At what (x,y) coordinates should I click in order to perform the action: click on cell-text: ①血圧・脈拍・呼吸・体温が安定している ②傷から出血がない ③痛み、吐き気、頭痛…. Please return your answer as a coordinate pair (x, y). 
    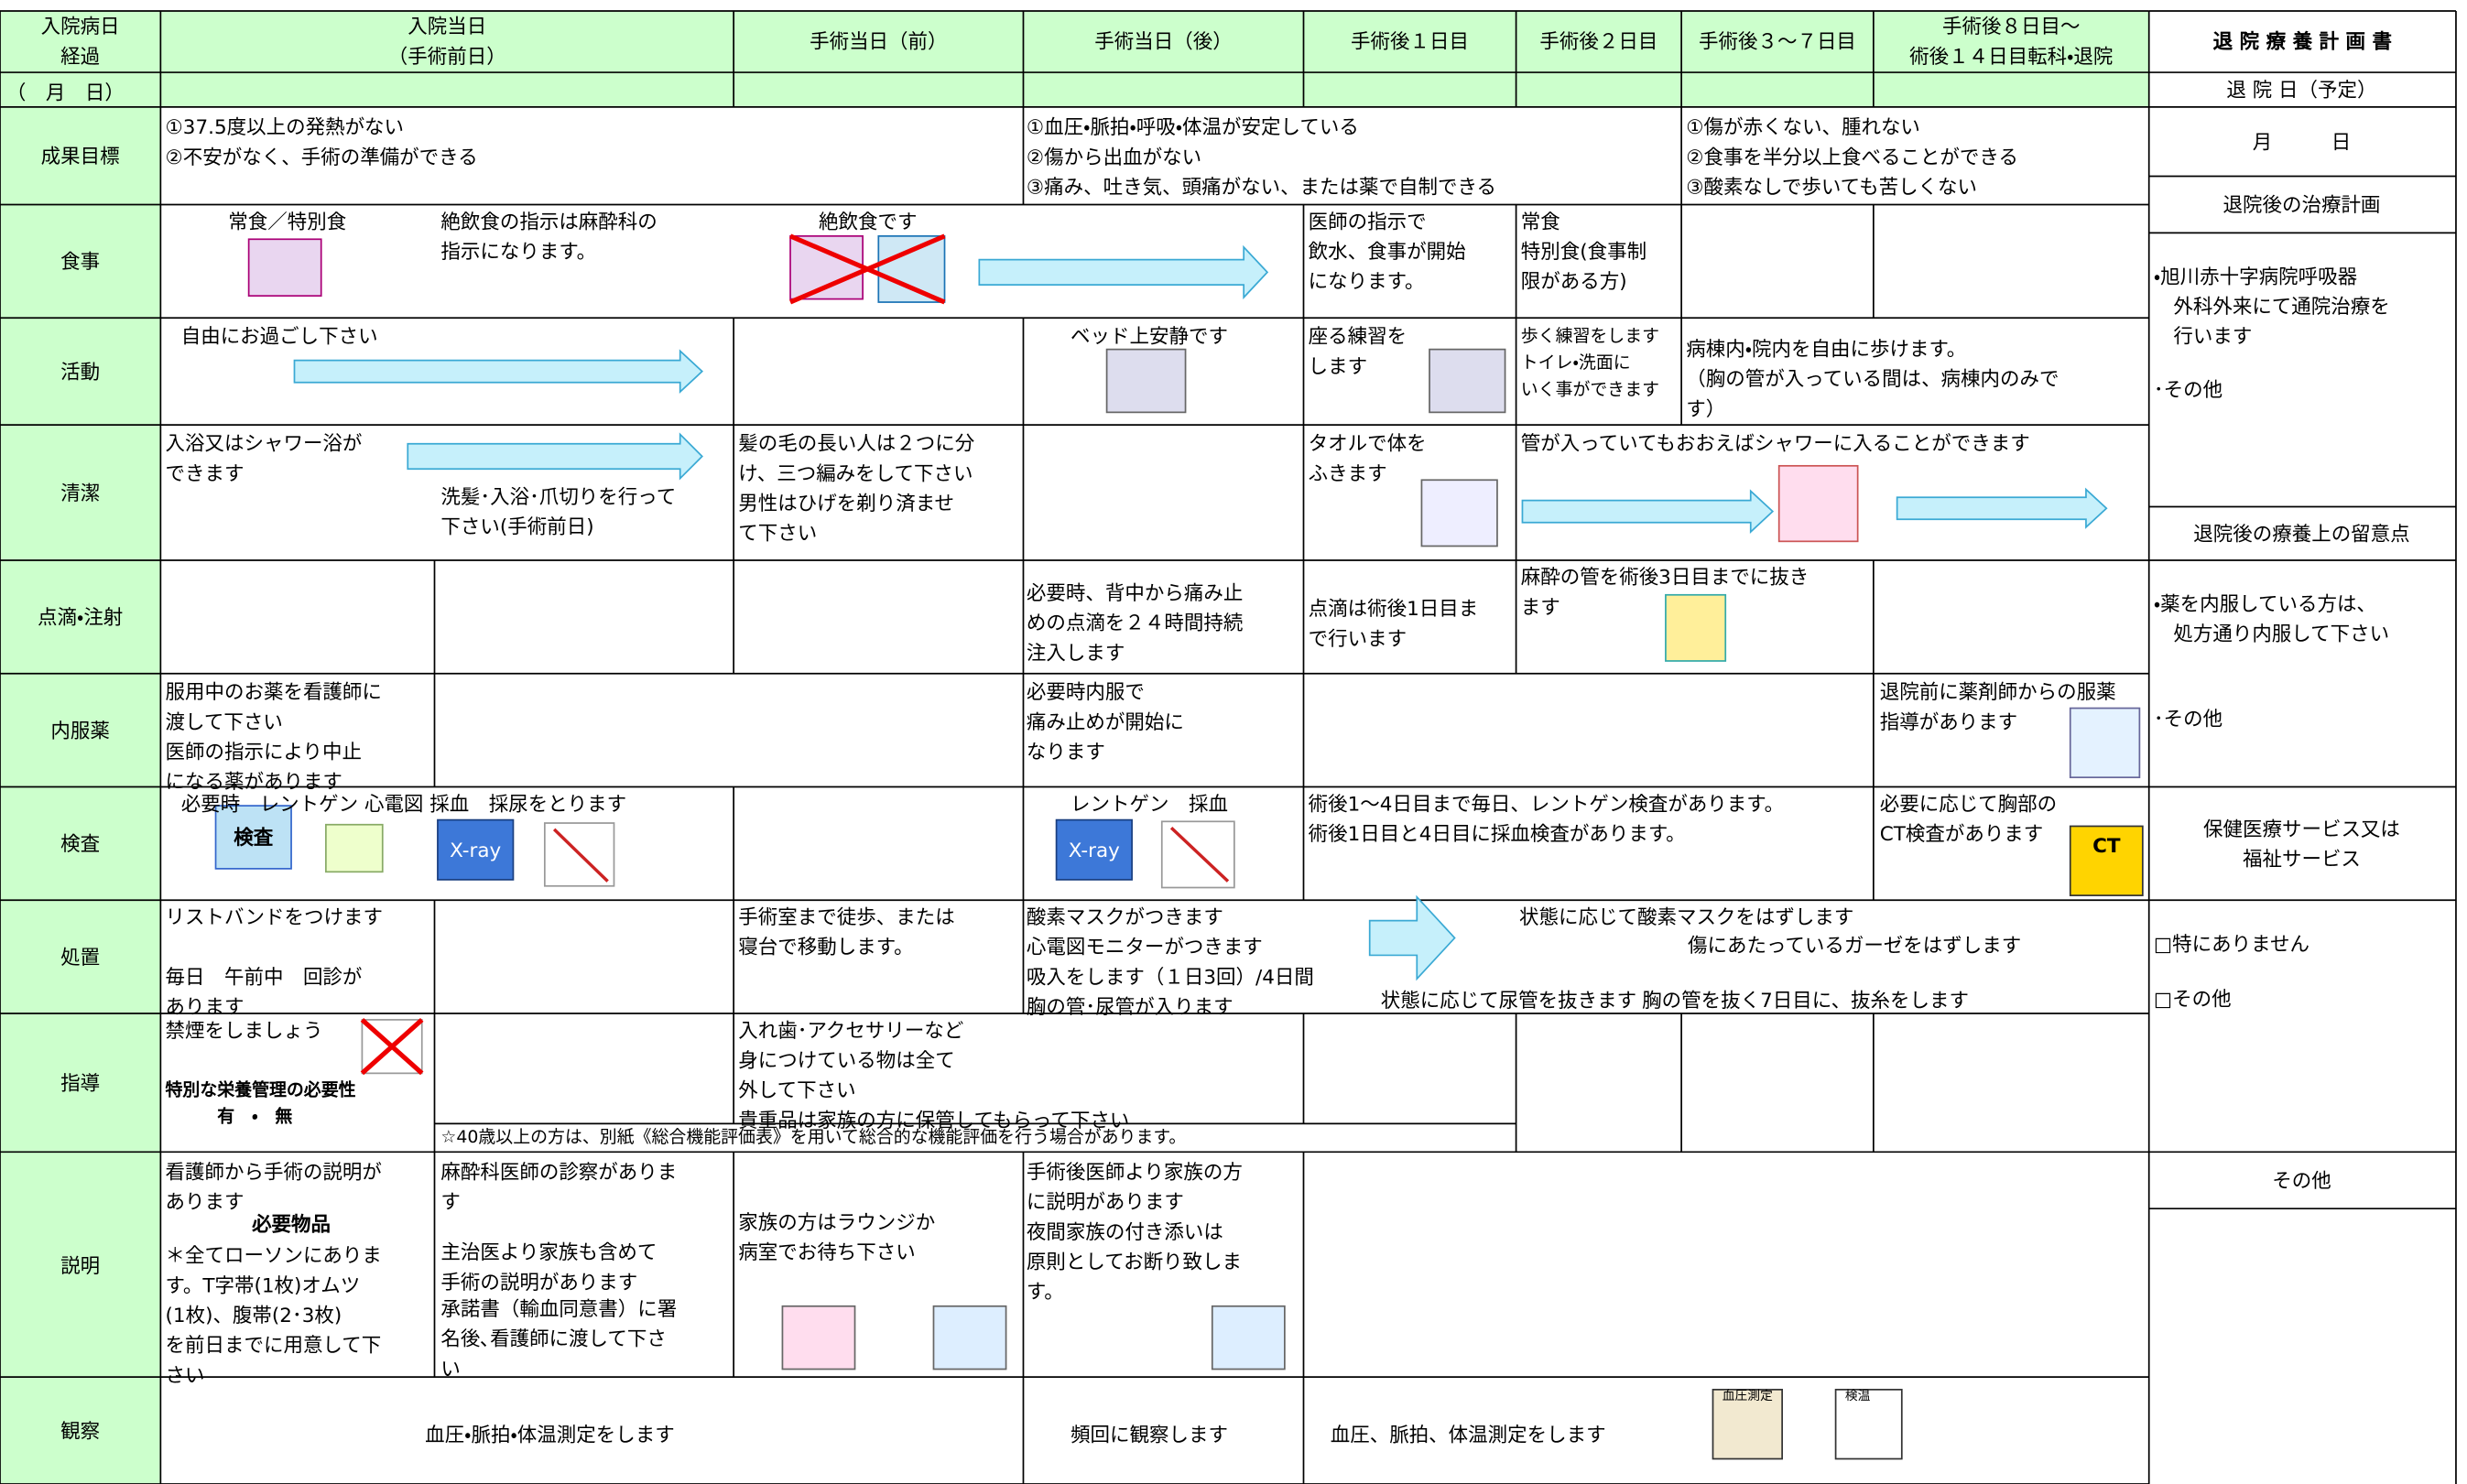
    Looking at the image, I should click on (1261, 157).